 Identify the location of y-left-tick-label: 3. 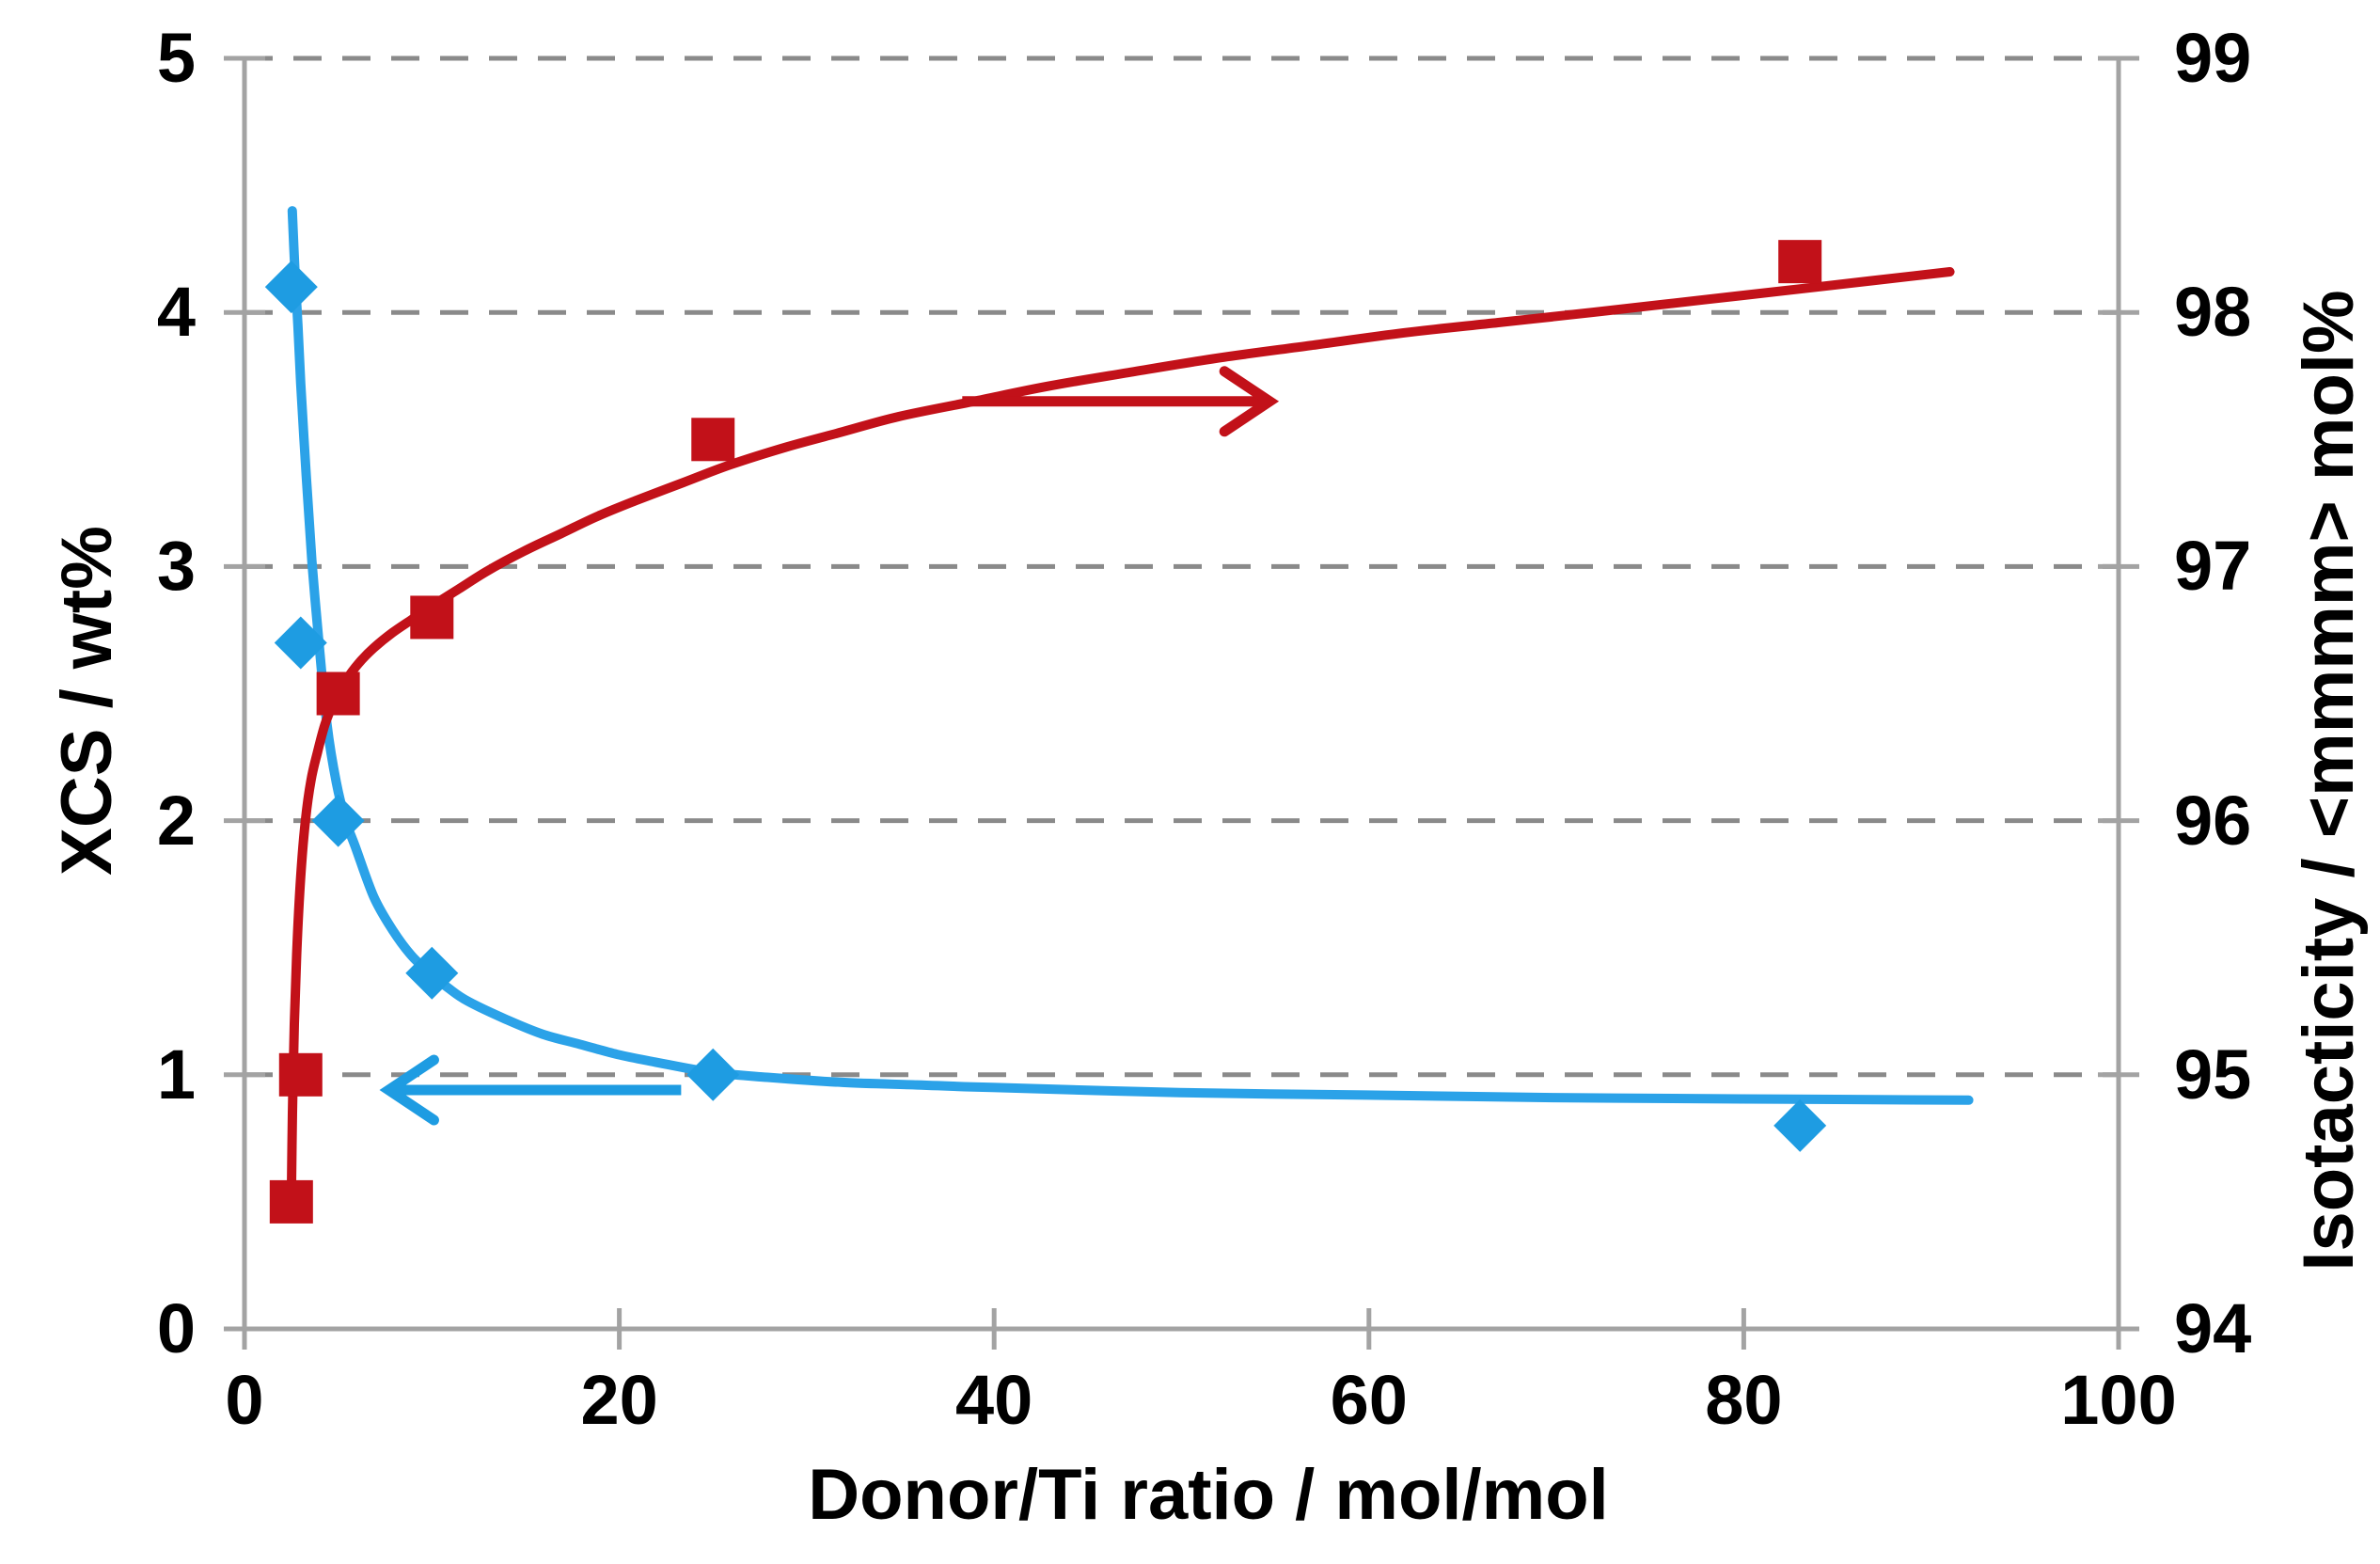
(176, 566).